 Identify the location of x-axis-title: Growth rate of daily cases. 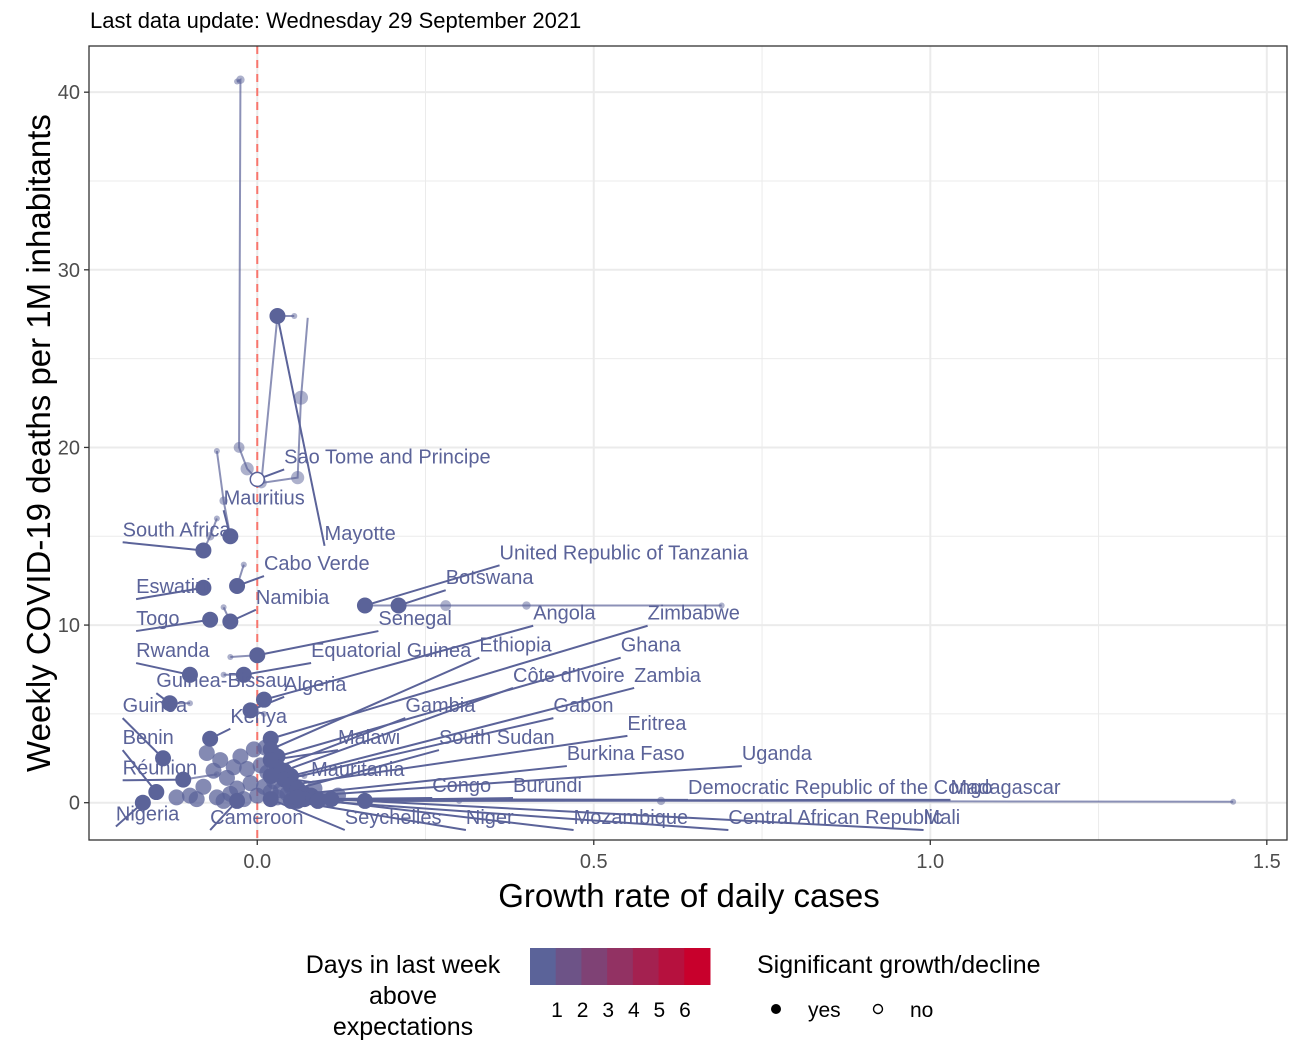
(689, 895).